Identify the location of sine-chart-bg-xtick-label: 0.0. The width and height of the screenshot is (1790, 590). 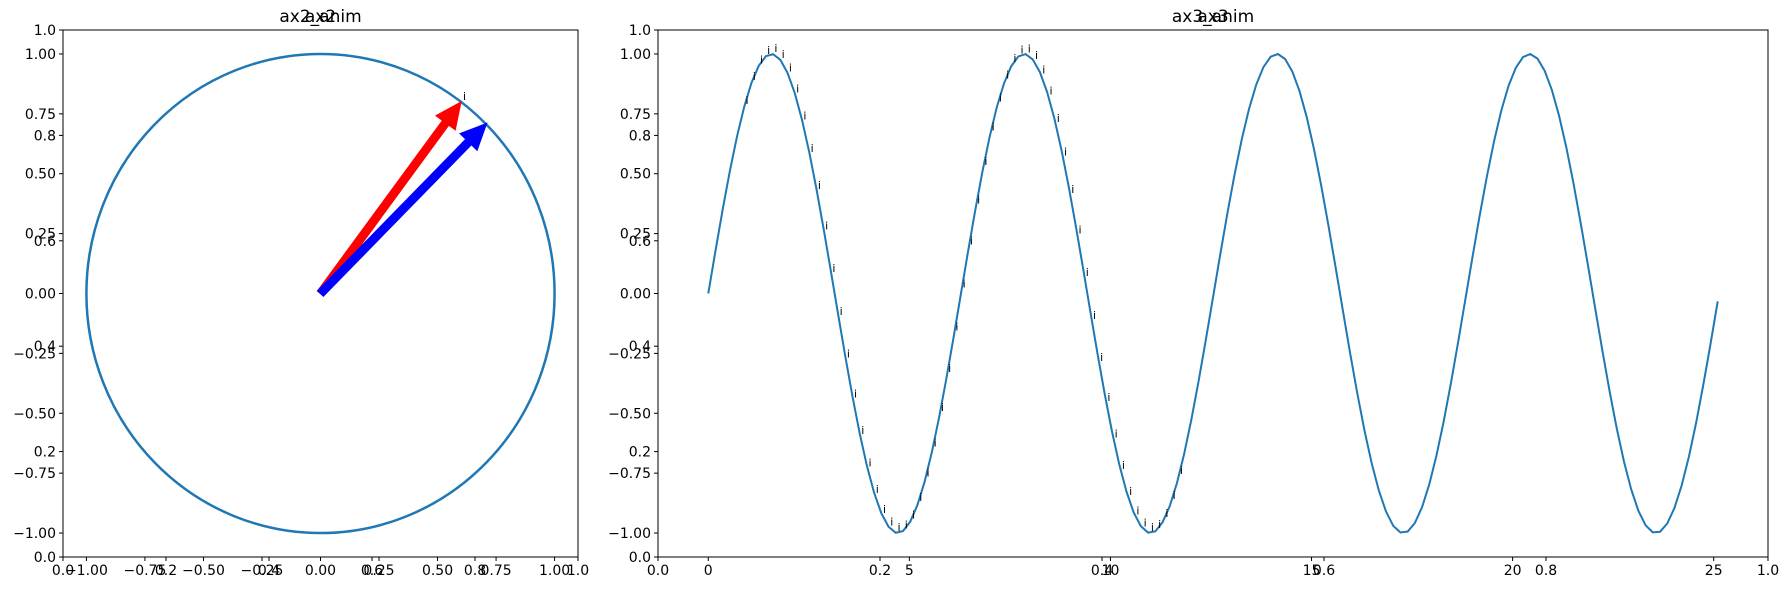
(658, 571).